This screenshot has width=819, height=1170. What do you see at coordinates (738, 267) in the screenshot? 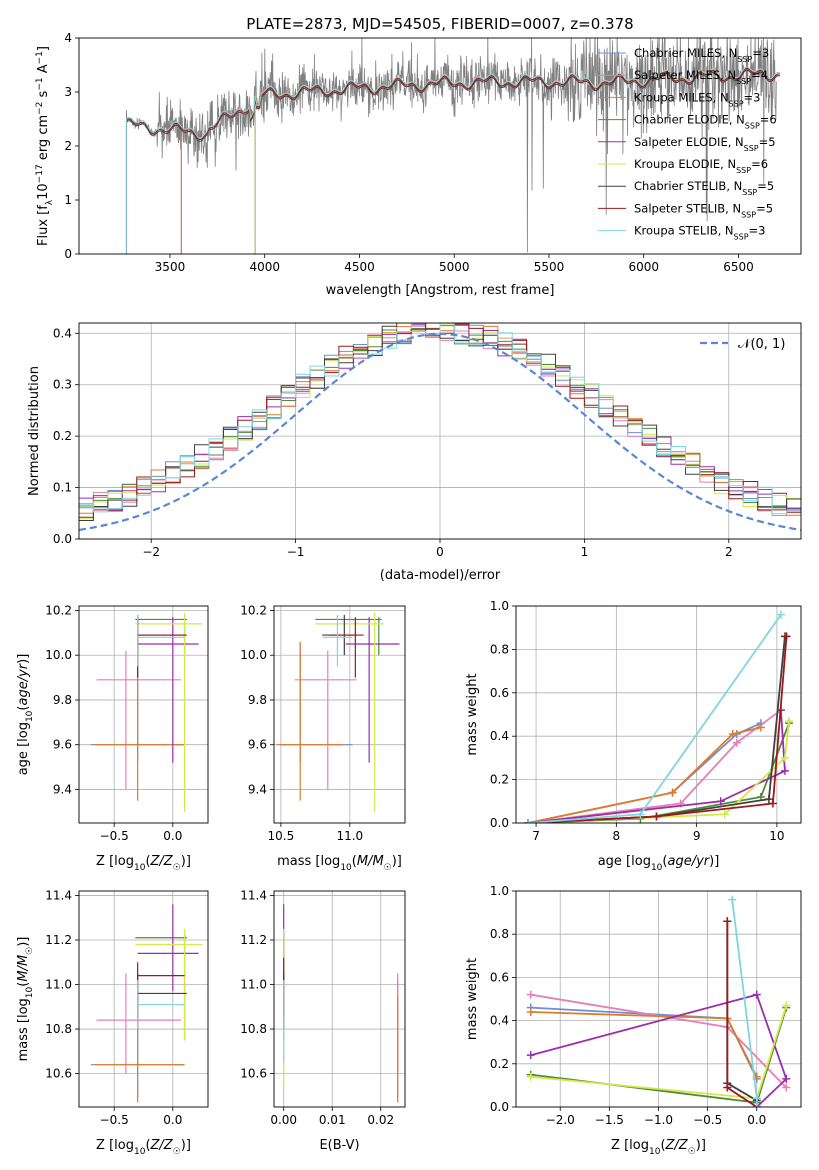
I see `x-tick-label: 6500` at bounding box center [738, 267].